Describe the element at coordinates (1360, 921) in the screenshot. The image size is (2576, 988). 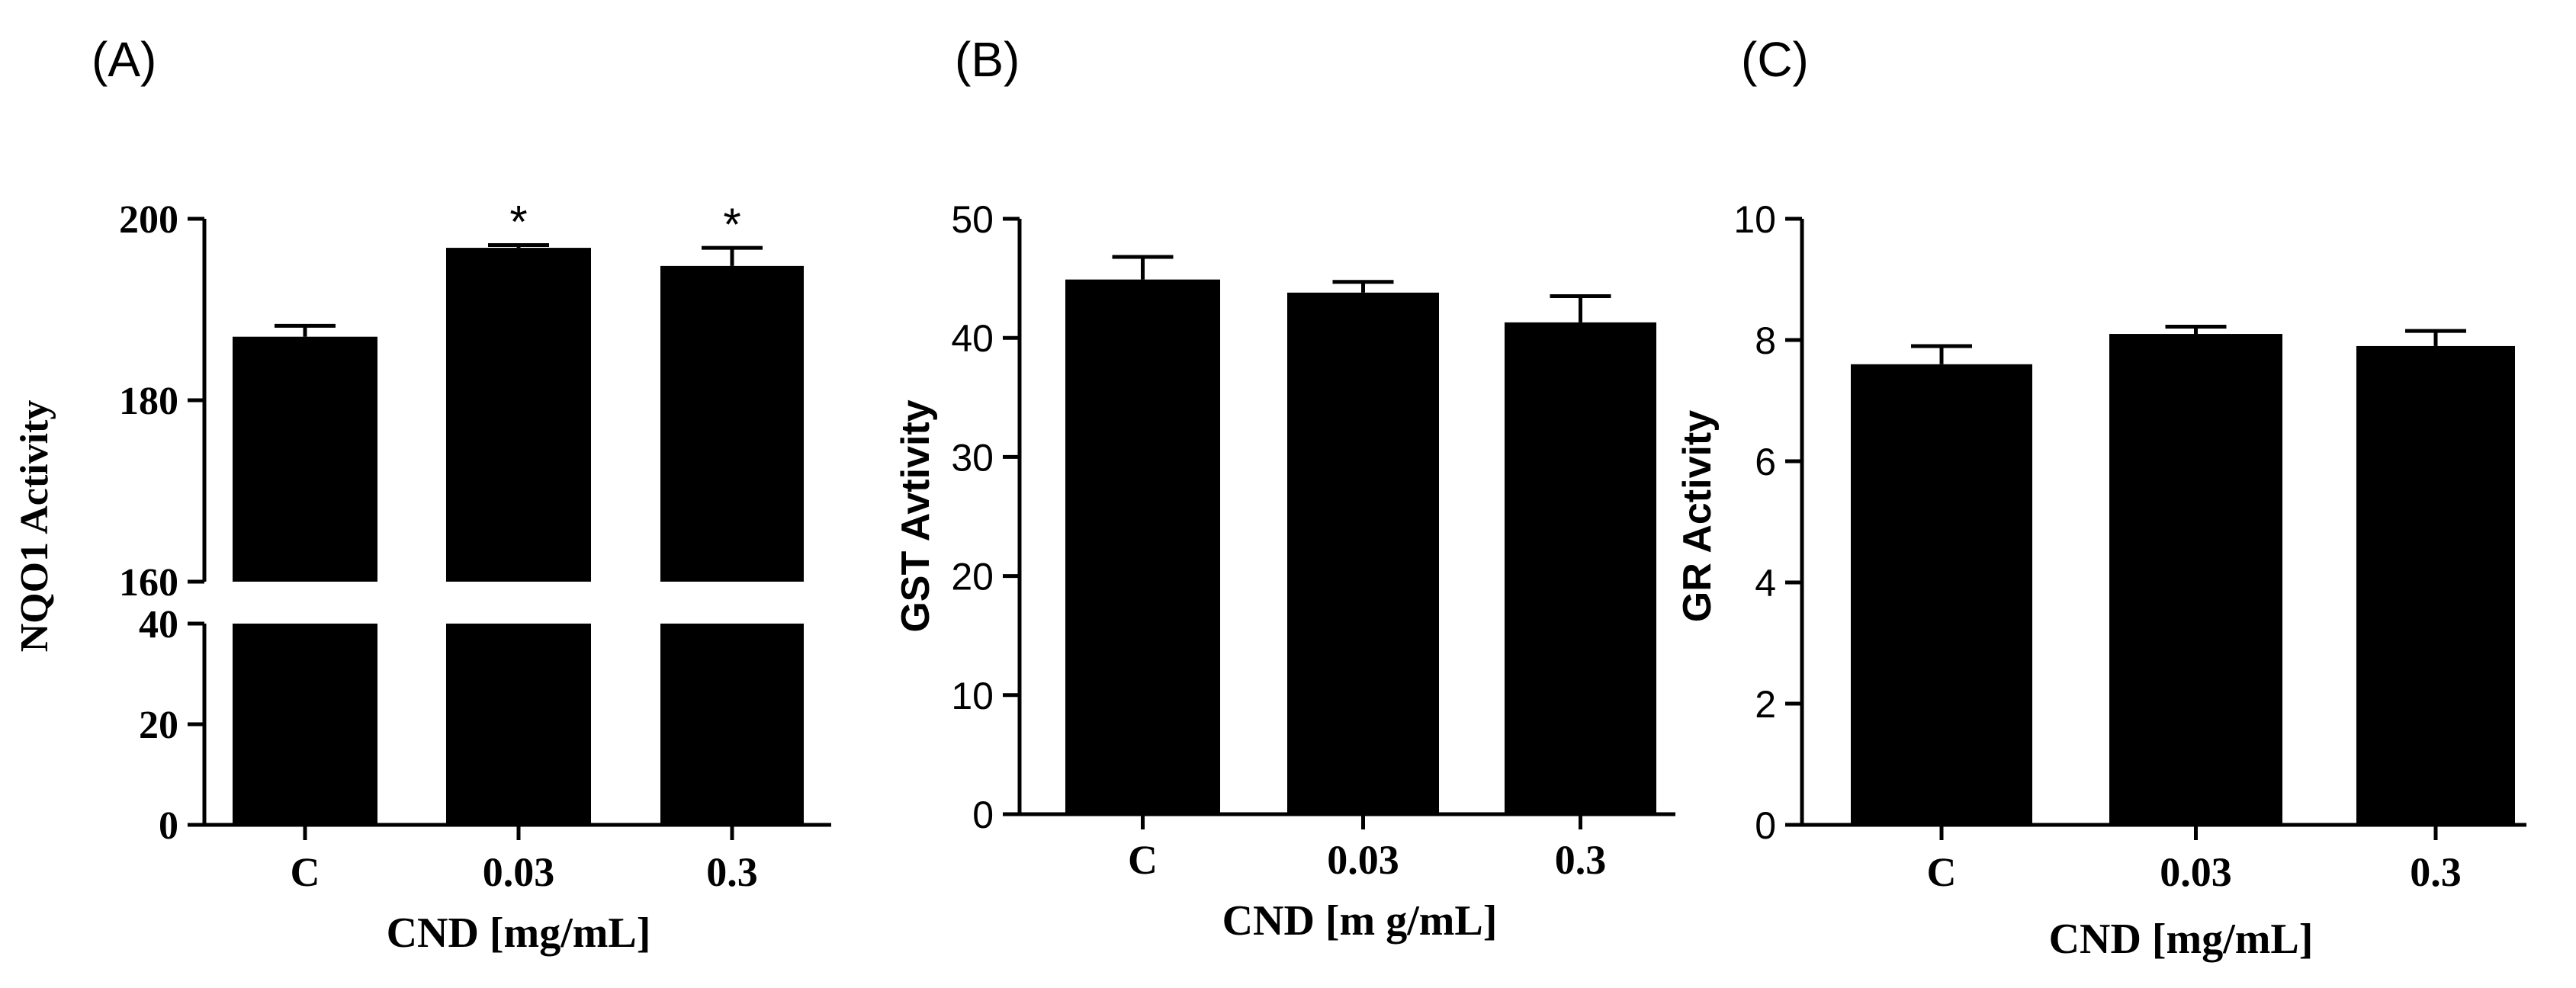
I see `x-axis-label: CND [m g/mL]` at that location.